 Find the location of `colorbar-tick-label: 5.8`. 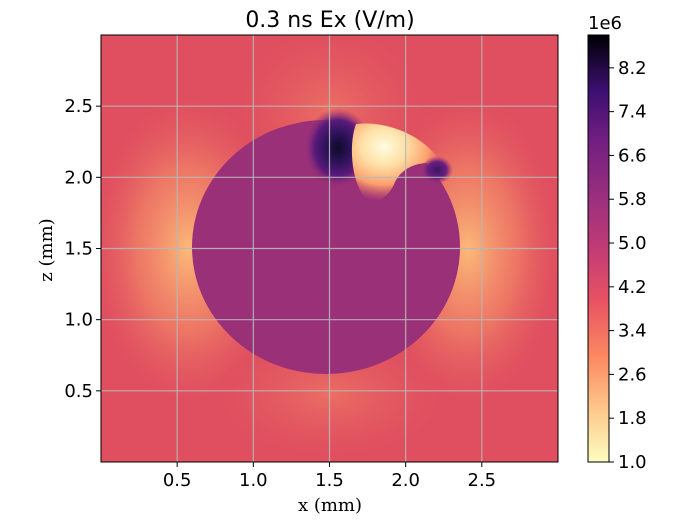

colorbar-tick-label: 5.8 is located at coordinates (632, 199).